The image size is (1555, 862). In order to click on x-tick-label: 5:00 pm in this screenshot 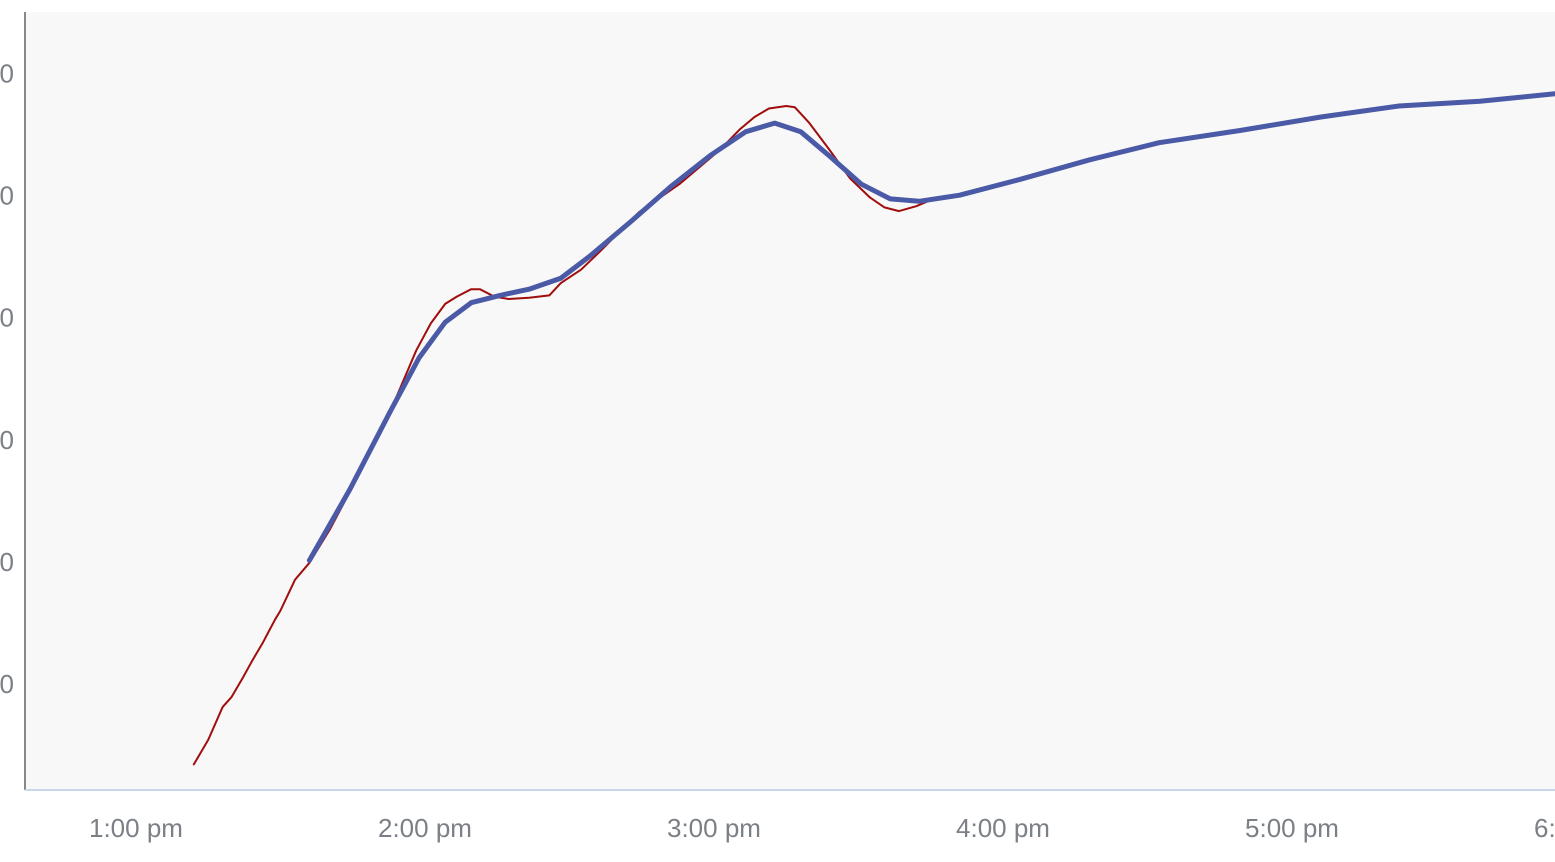, I will do `click(1292, 828)`.